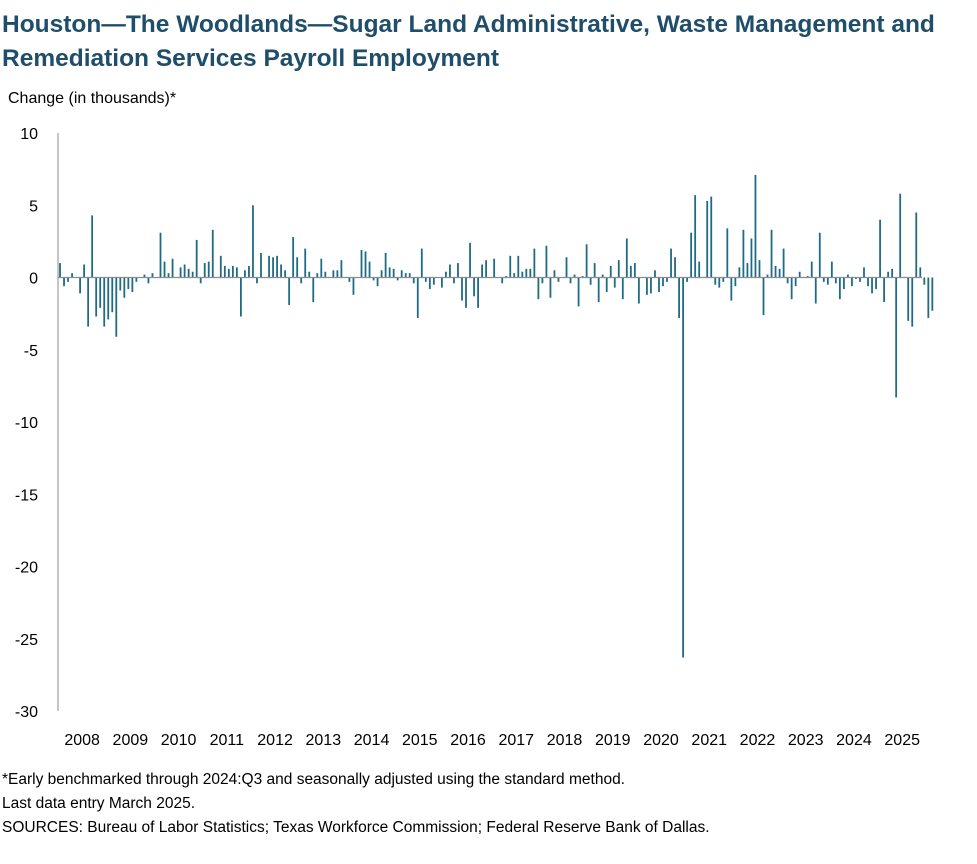 Image resolution: width=977 pixels, height=864 pixels. I want to click on y-tick-label: 0, so click(33, 279).